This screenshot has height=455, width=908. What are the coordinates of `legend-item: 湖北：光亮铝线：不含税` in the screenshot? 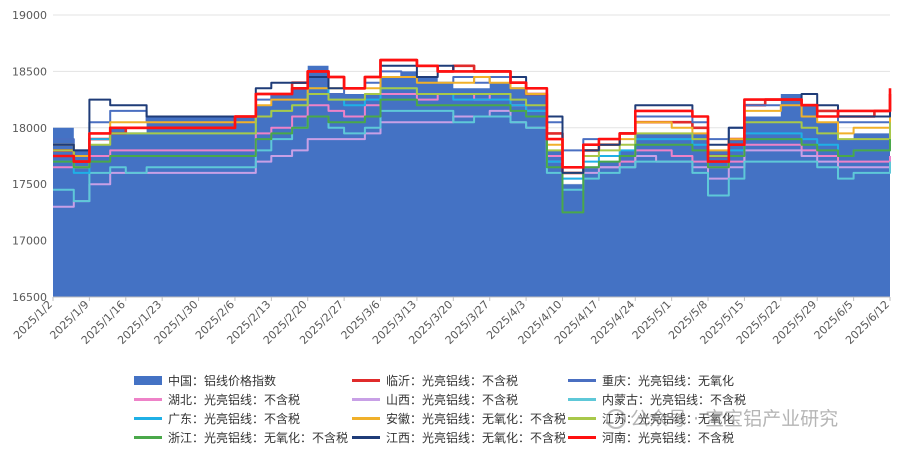 It's located at (217, 399).